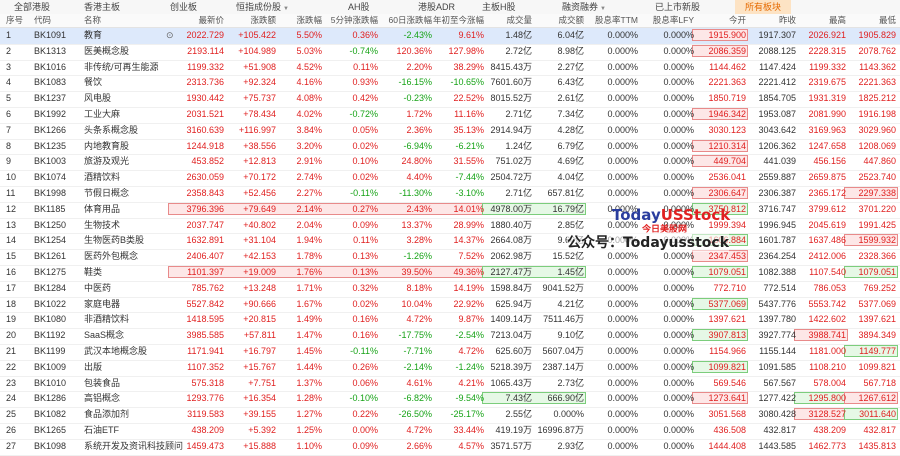  I want to click on cell-0: 2, so click(9, 50).